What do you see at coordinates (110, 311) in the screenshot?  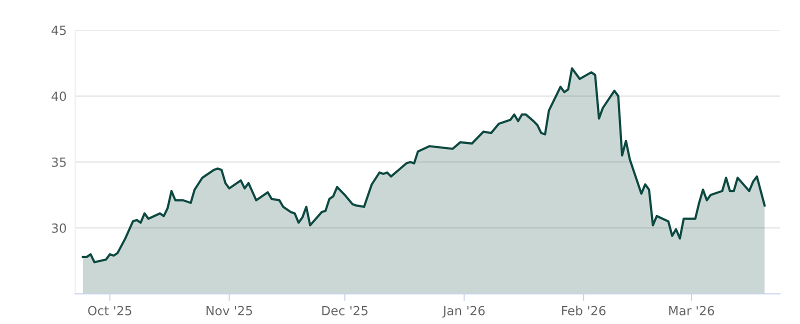 I see `x-tick-label: Oct '25` at bounding box center [110, 311].